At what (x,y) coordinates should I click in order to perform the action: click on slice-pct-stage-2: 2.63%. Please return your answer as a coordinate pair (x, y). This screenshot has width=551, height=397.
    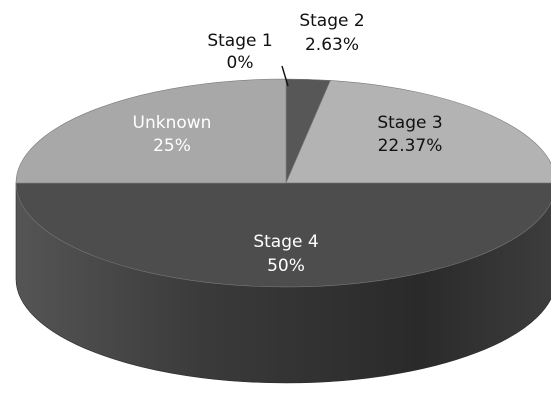
    Looking at the image, I should click on (332, 45).